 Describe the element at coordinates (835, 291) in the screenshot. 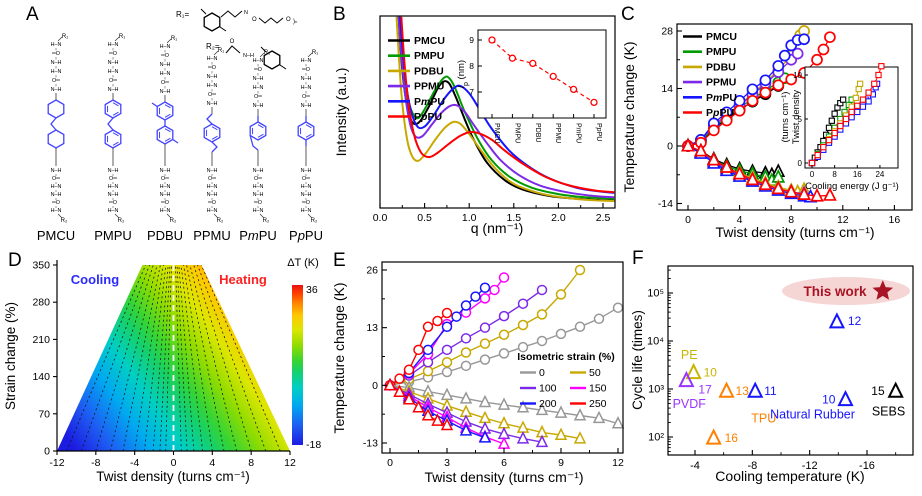

I see `this-work-label: This work` at that location.